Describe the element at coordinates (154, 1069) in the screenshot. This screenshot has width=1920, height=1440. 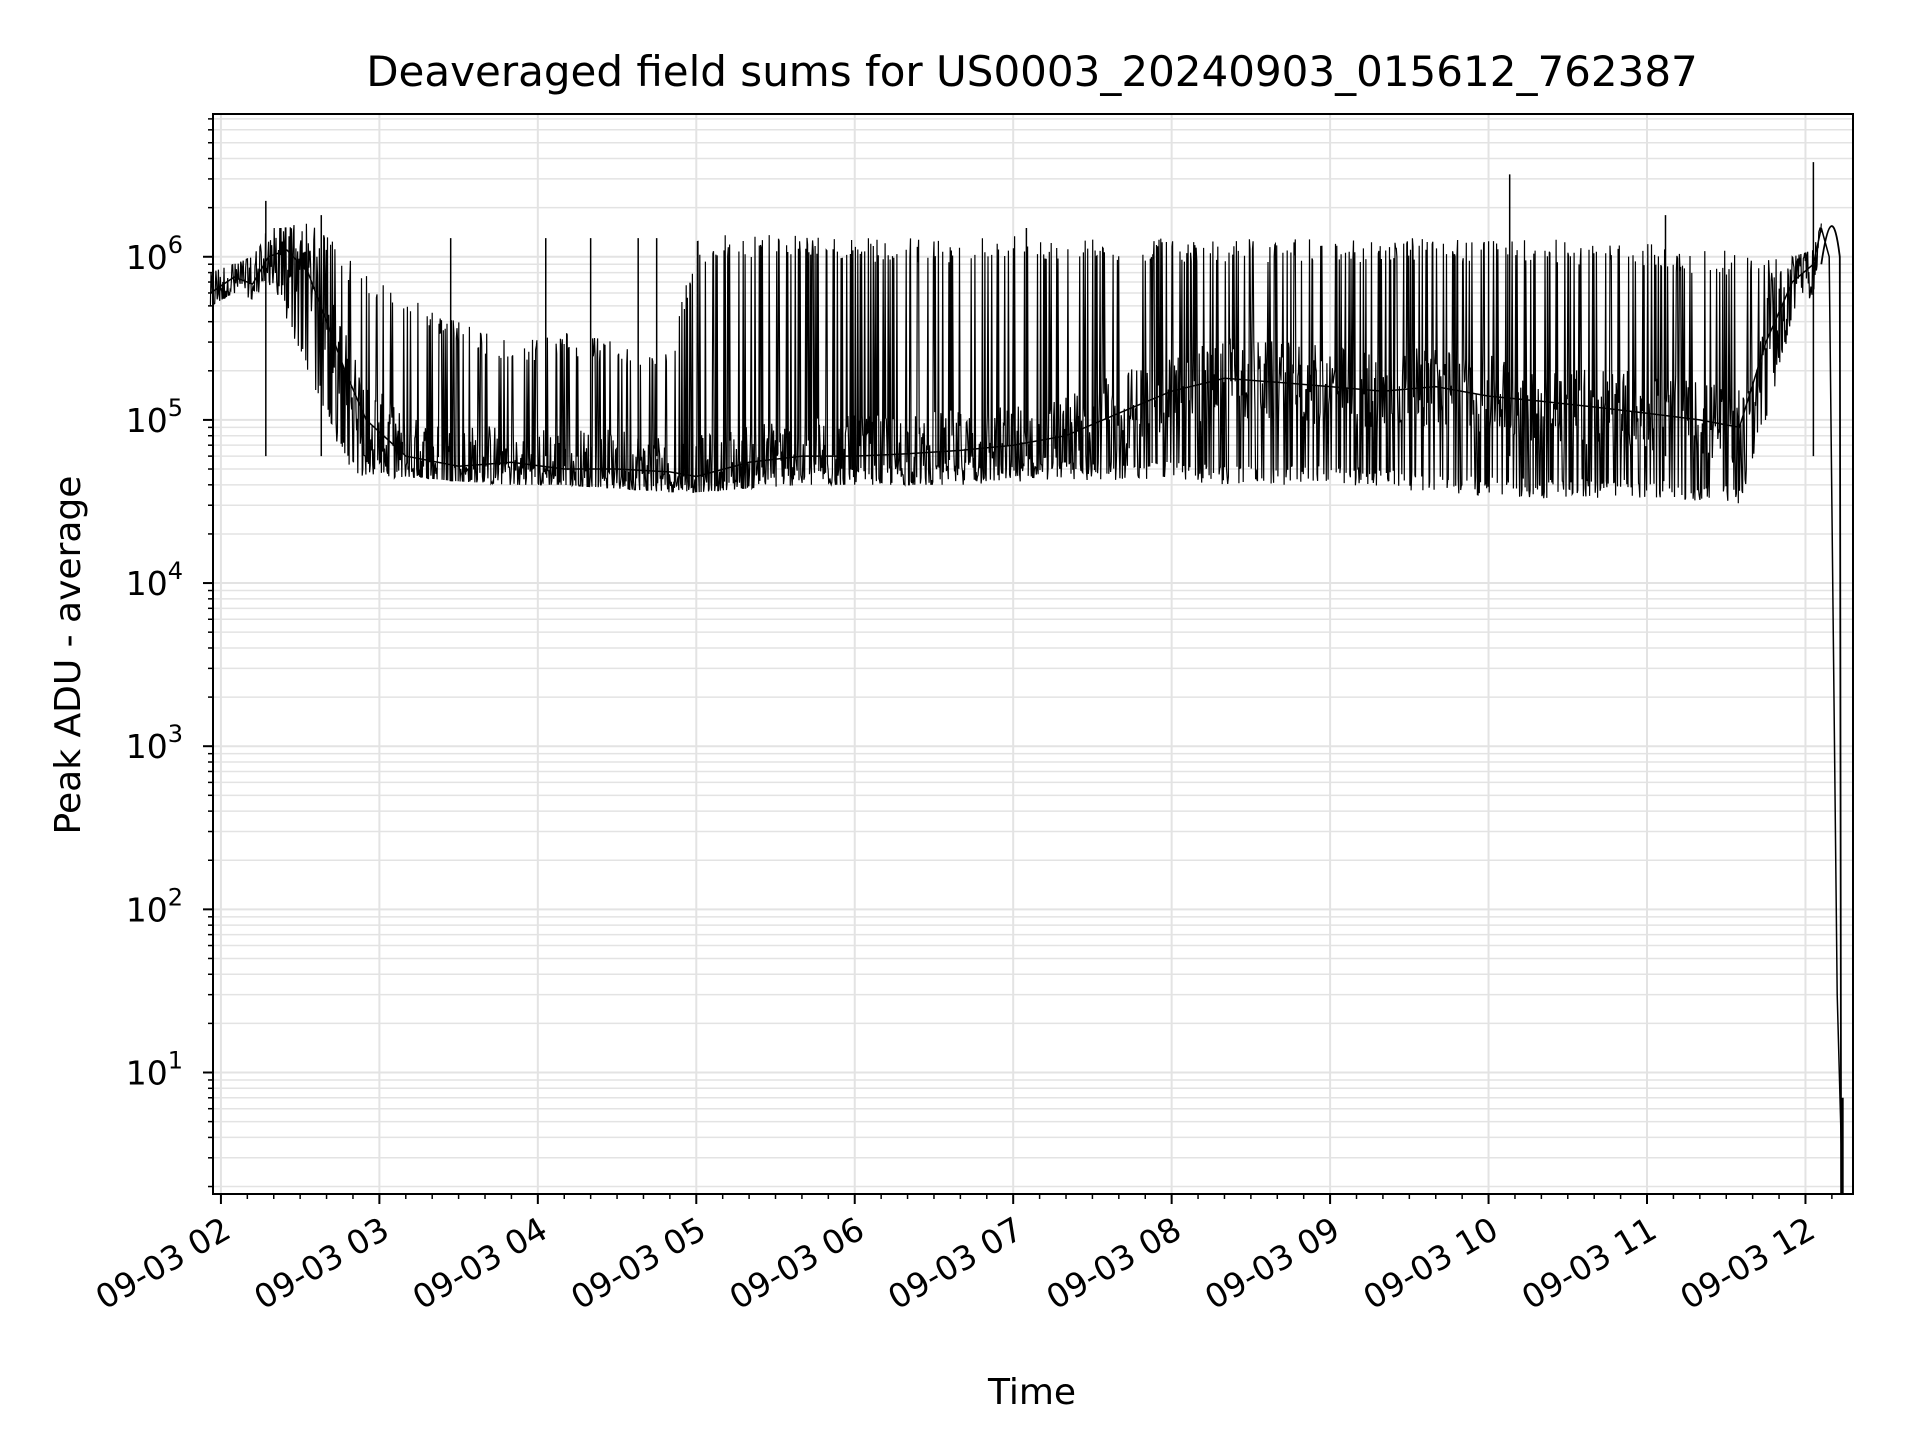
I see `y-tick-label: 10¹` at that location.